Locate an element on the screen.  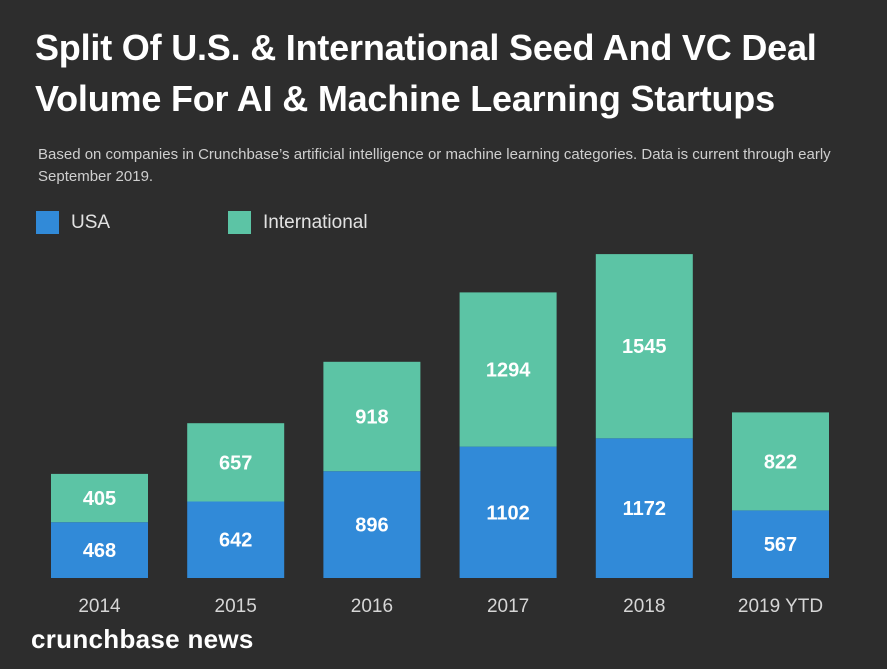
x-tick-label: 2015 is located at coordinates (236, 606).